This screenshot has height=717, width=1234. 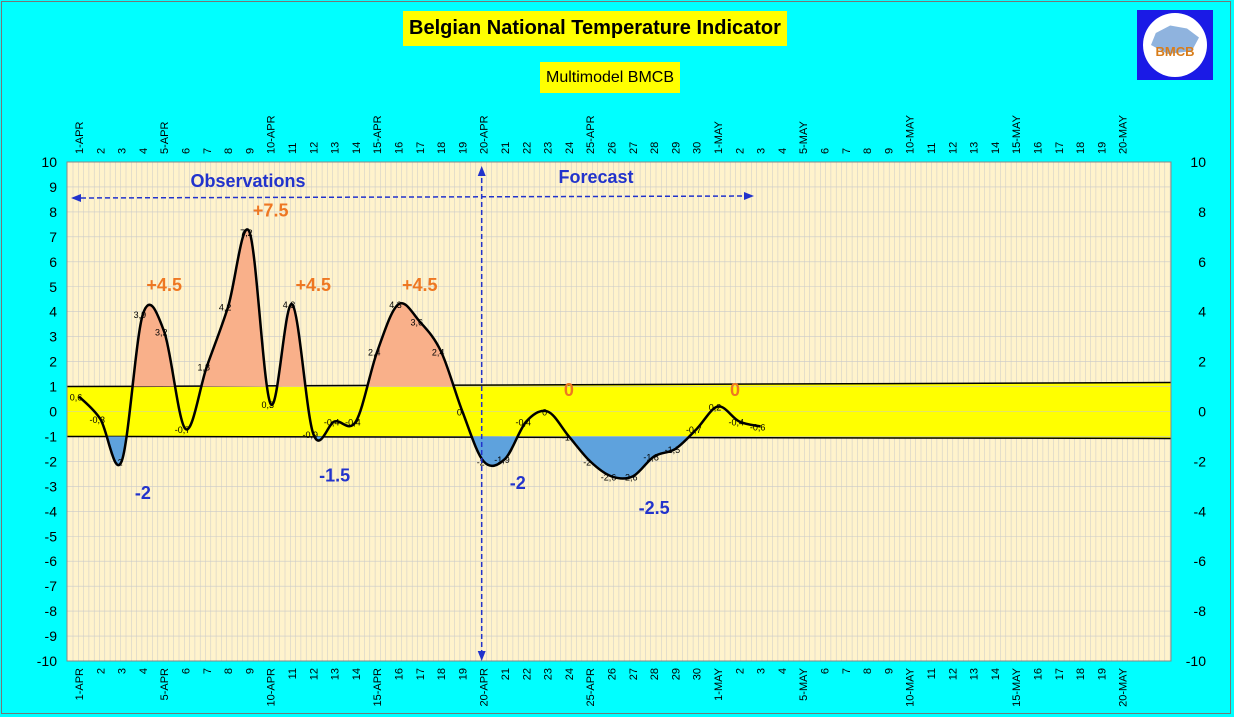 What do you see at coordinates (53, 262) in the screenshot?
I see `y-tick-label-left: 6` at bounding box center [53, 262].